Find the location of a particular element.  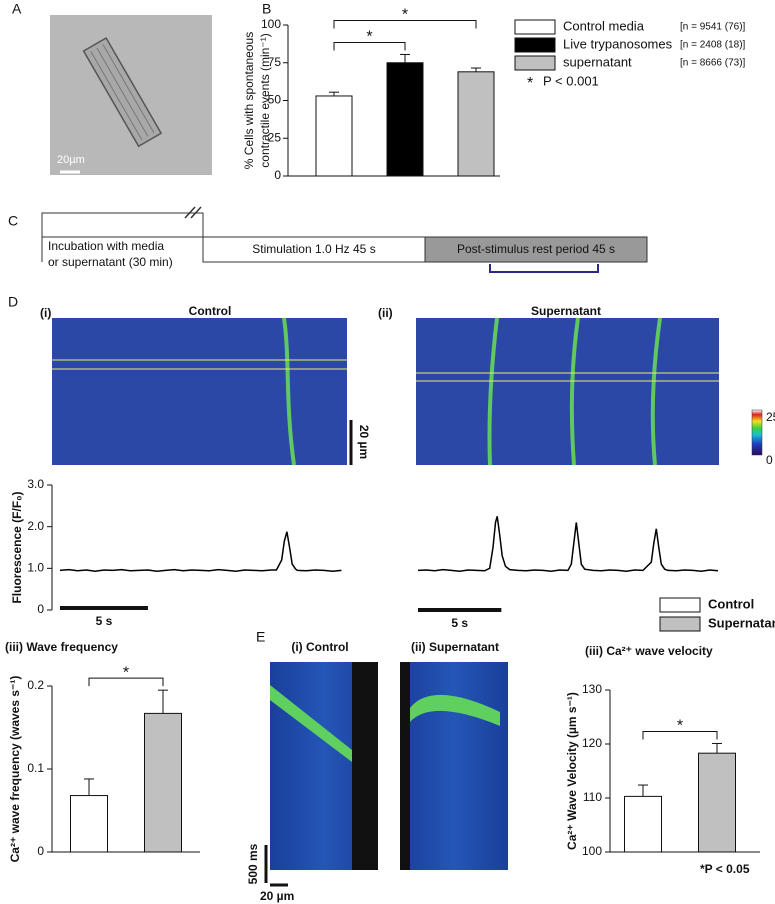

timeline-label: Post-stimulus rest period 45 s is located at coordinates (536, 249).